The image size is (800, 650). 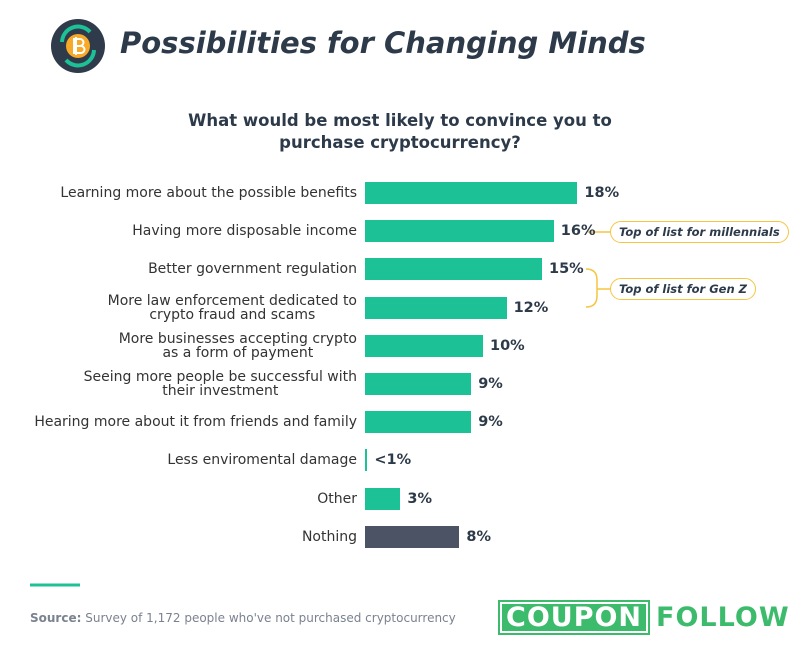 I want to click on logo-part: COUPON, so click(x=574, y=617).